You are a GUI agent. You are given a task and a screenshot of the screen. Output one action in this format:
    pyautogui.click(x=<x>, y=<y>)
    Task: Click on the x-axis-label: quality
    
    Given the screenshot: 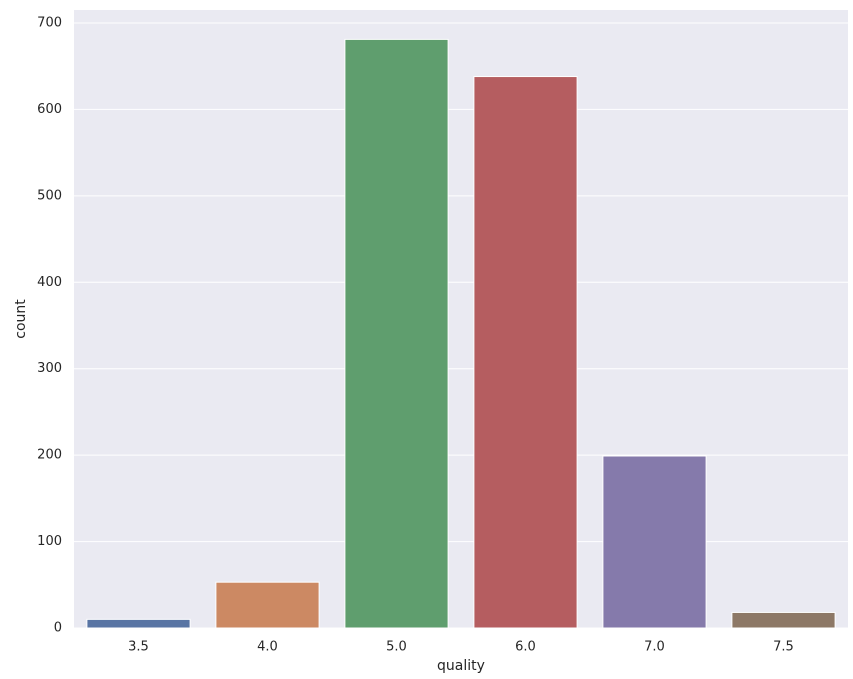 What is the action you would take?
    pyautogui.click(x=461, y=666)
    